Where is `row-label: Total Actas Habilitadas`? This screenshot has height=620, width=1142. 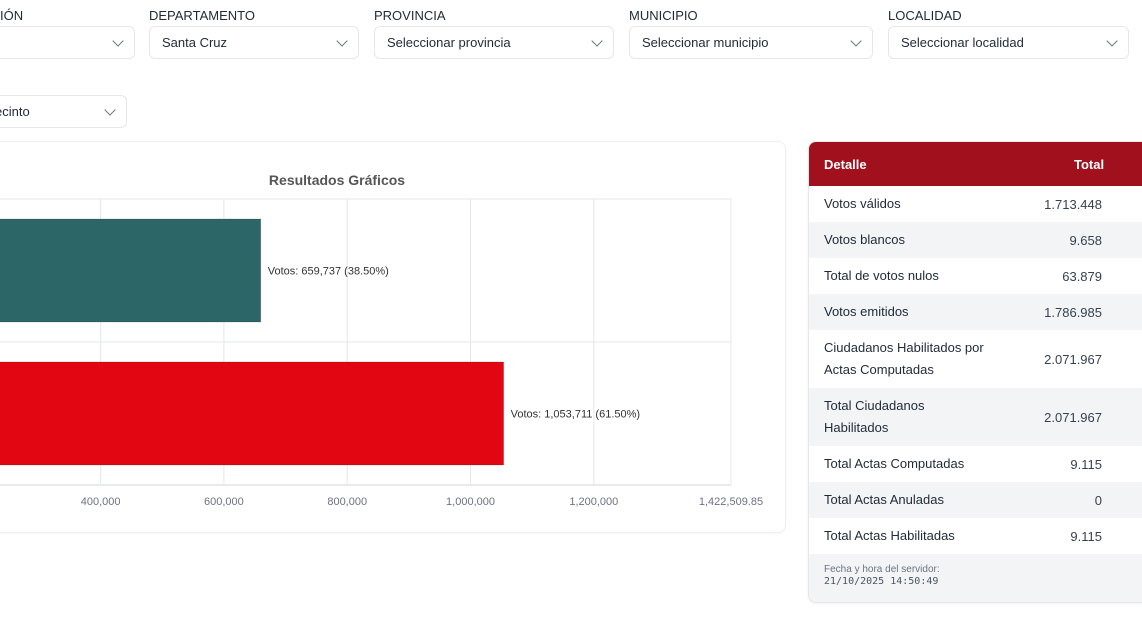 row-label: Total Actas Habilitadas is located at coordinates (889, 535).